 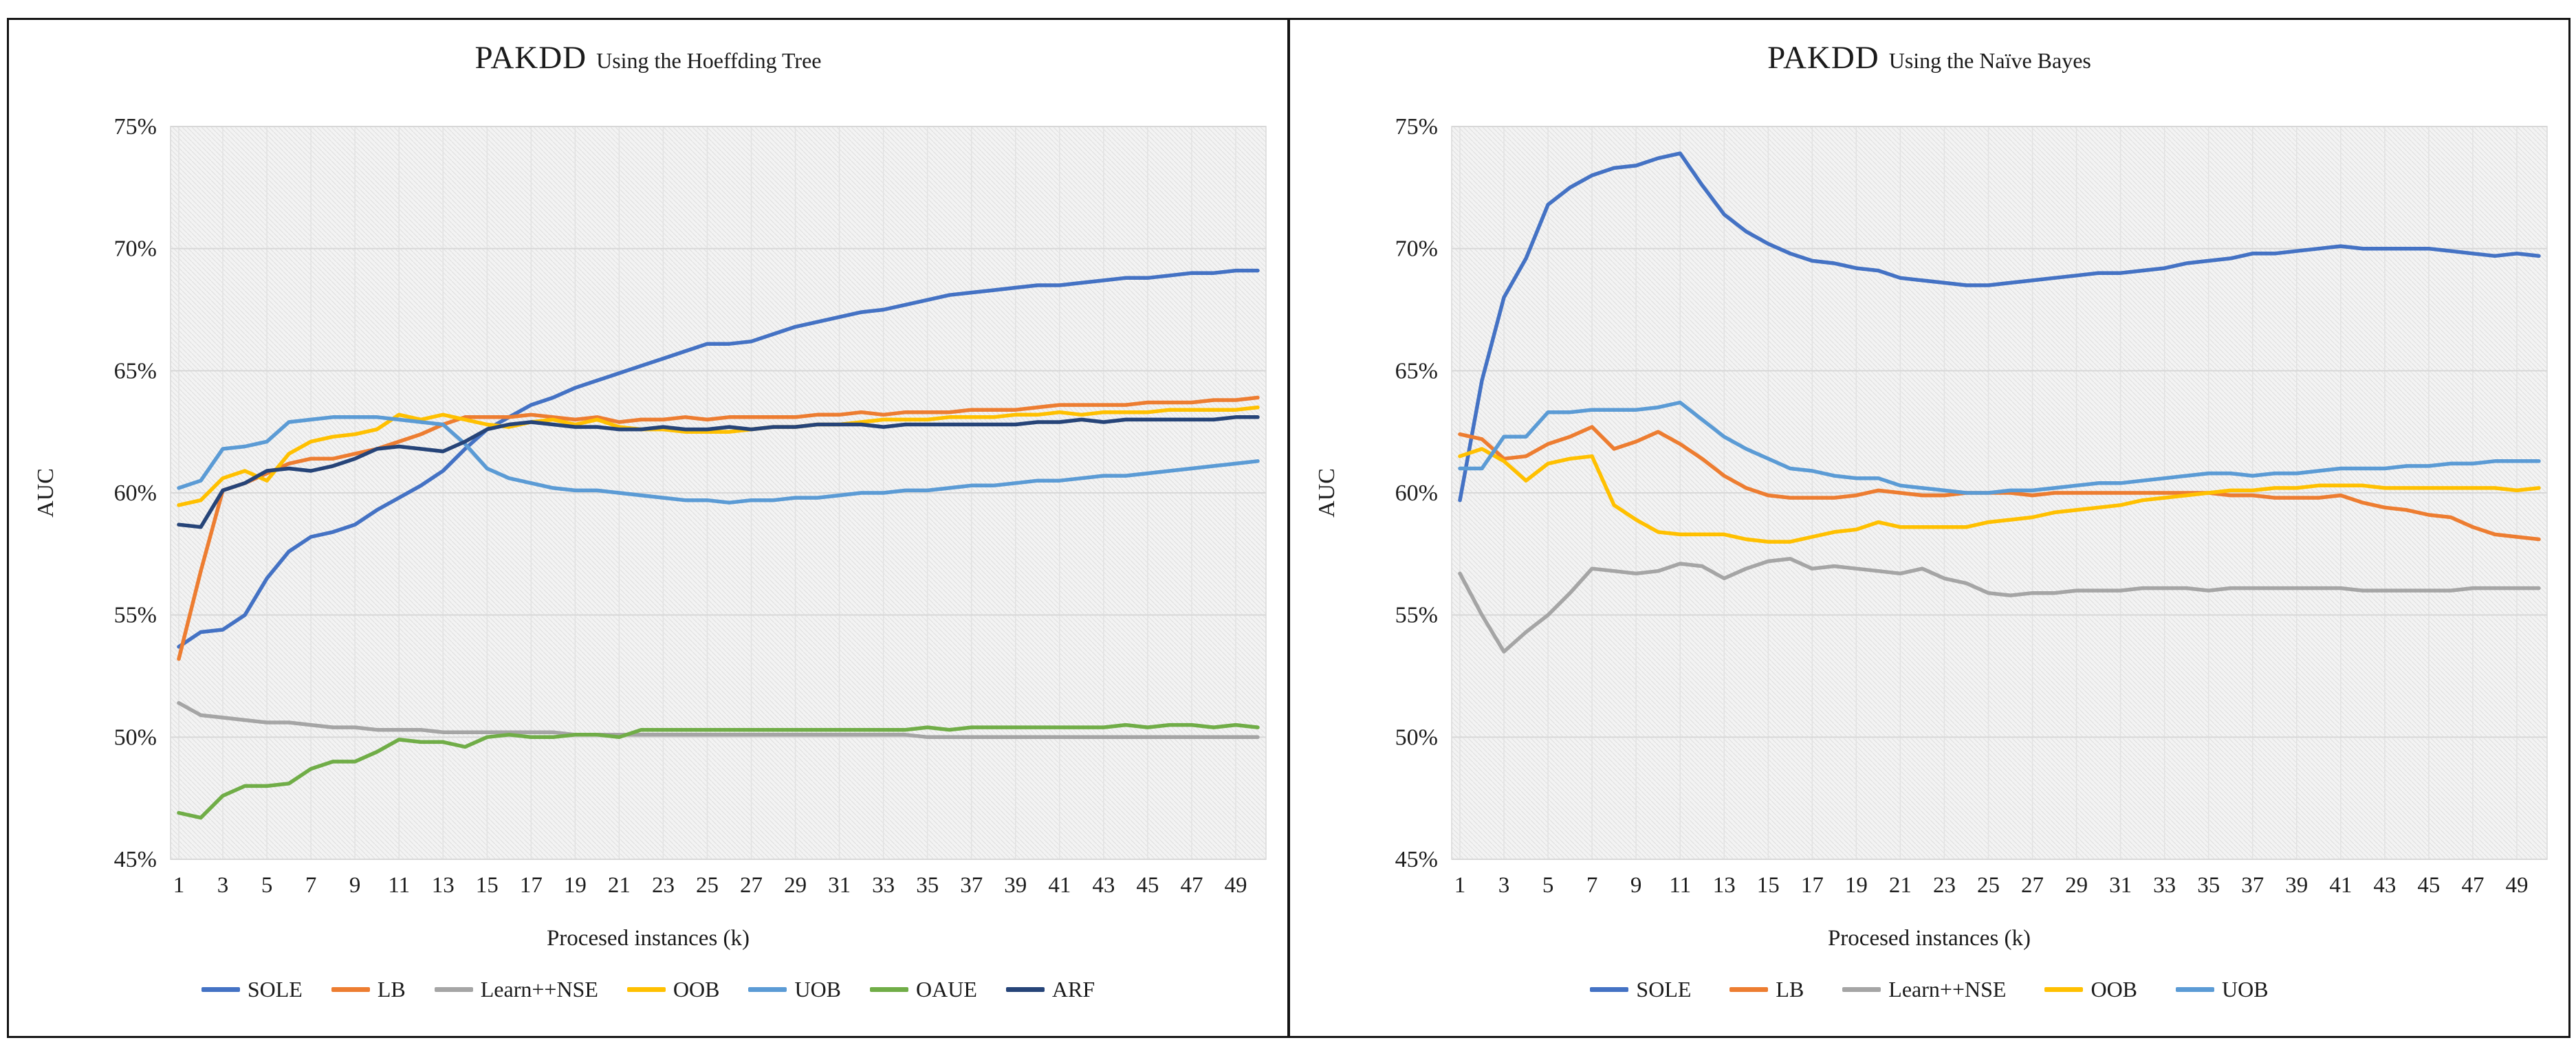 What do you see at coordinates (1664, 989) in the screenshot?
I see `legend-label: SOLE` at bounding box center [1664, 989].